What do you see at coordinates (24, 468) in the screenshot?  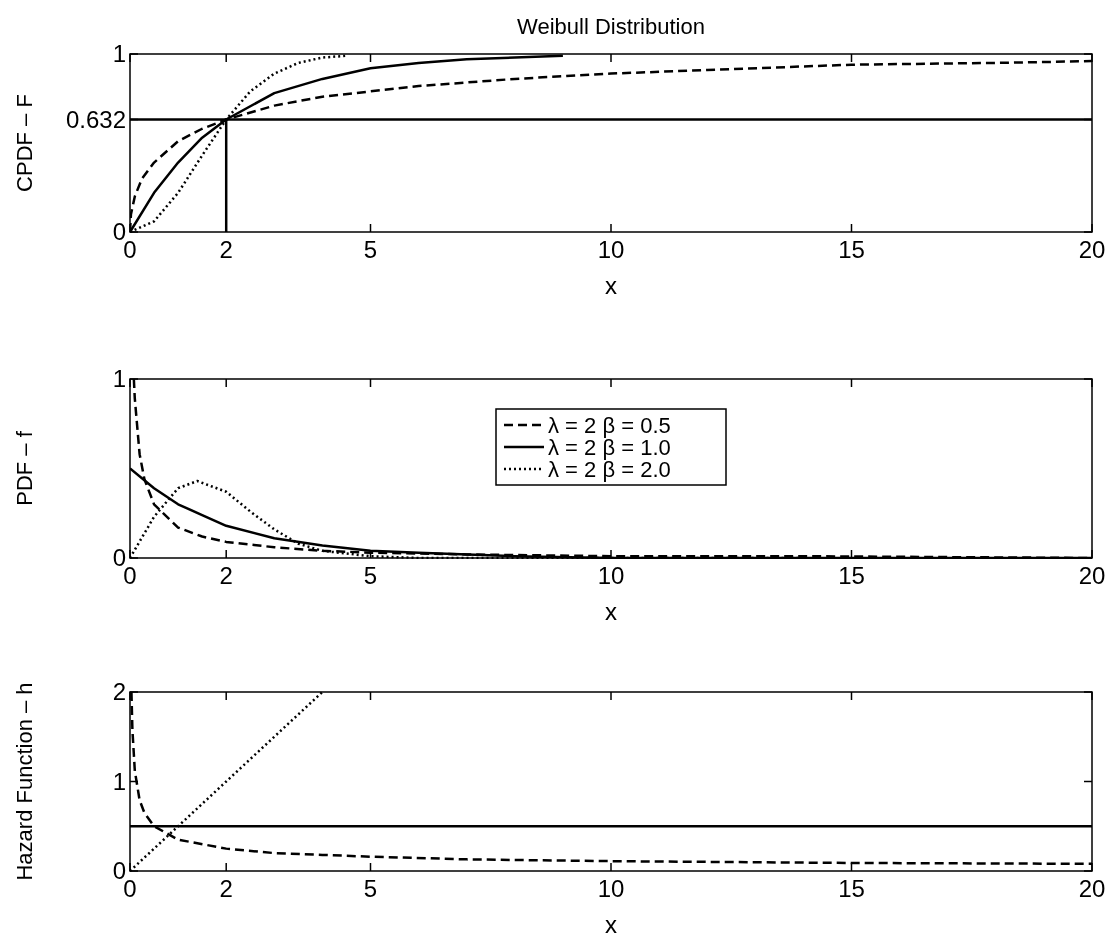 I see `y-axis-title: PDF – f` at bounding box center [24, 468].